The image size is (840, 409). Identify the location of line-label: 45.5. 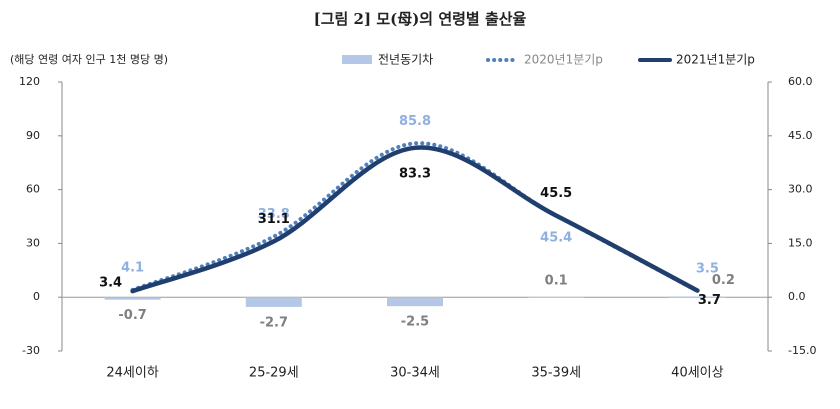
(556, 193).